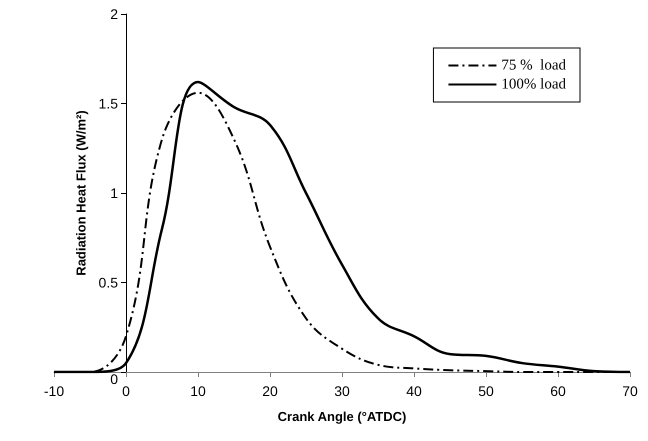 This screenshot has width=648, height=441. Describe the element at coordinates (198, 391) in the screenshot. I see `x-tick-label: 10` at that location.